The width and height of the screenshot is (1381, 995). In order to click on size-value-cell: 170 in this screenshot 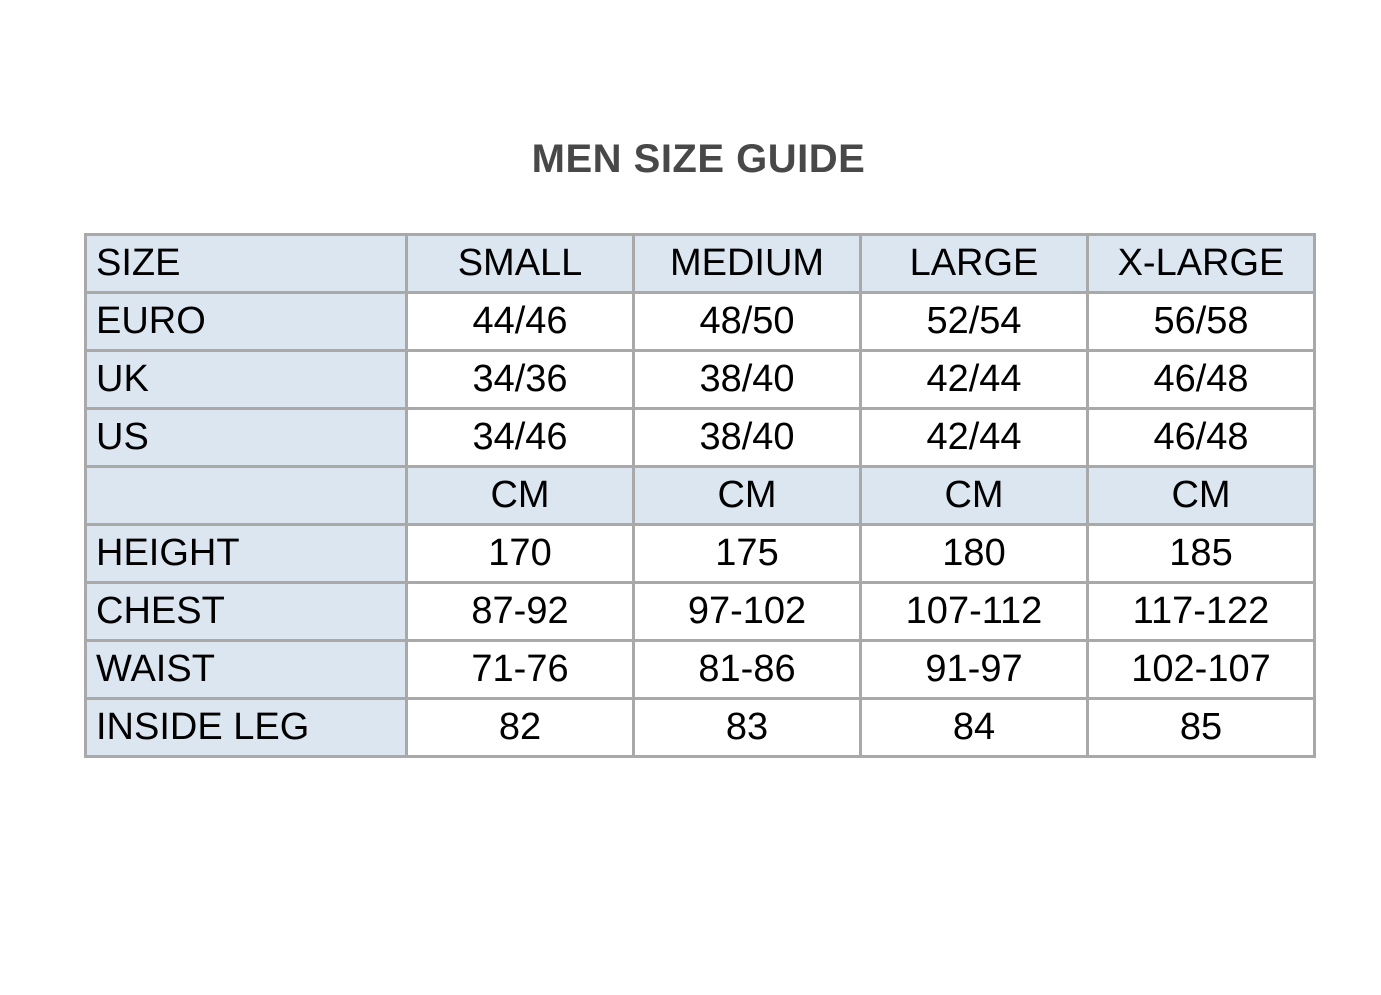, I will do `click(520, 553)`.